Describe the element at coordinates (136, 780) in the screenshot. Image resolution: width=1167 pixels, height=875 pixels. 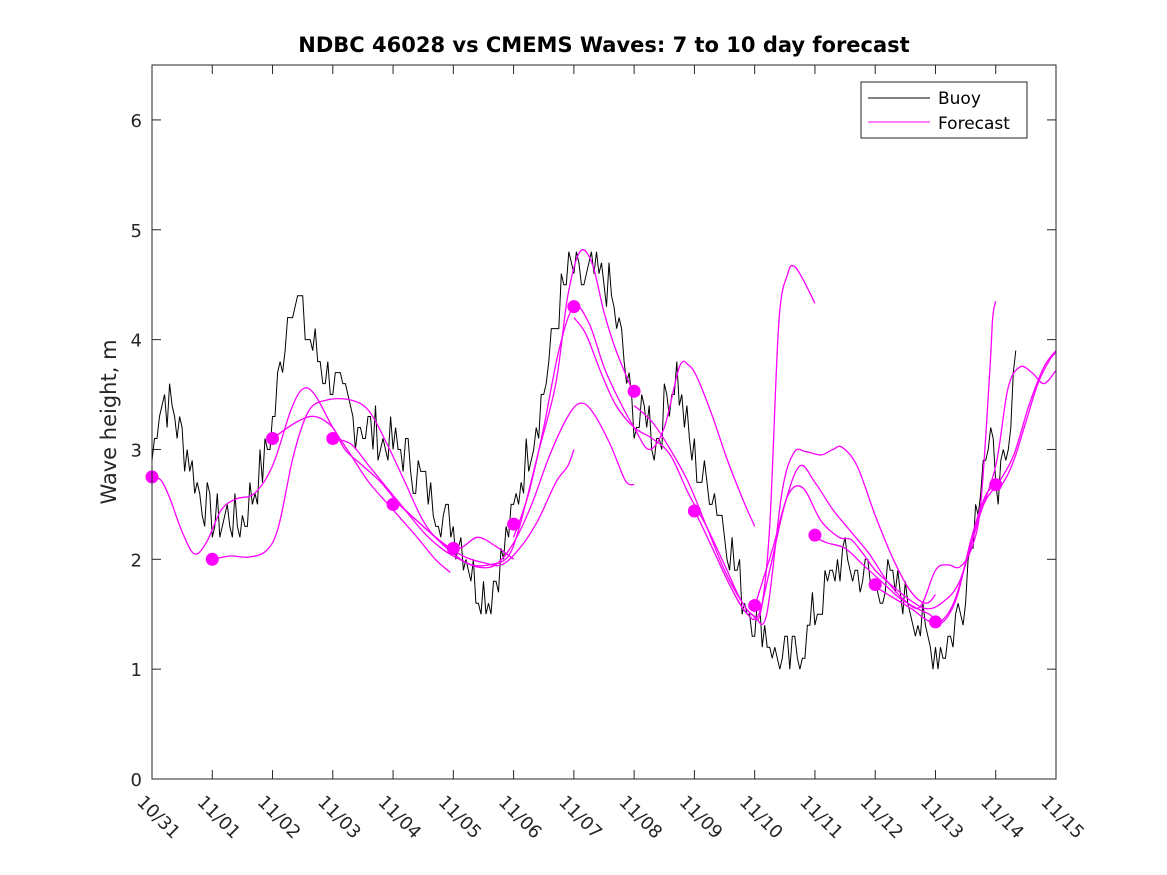
I see `y-tick-label: 0` at that location.